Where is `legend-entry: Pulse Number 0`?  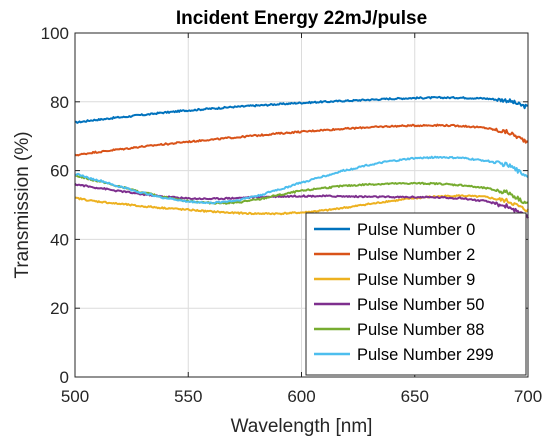 legend-entry: Pulse Number 0 is located at coordinates (416, 230).